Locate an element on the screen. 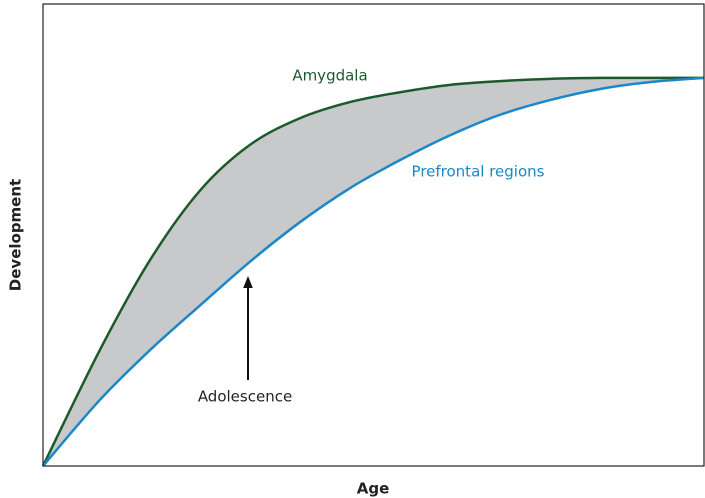 This screenshot has width=705, height=498. series-label: Prefrontal regions is located at coordinates (478, 172).